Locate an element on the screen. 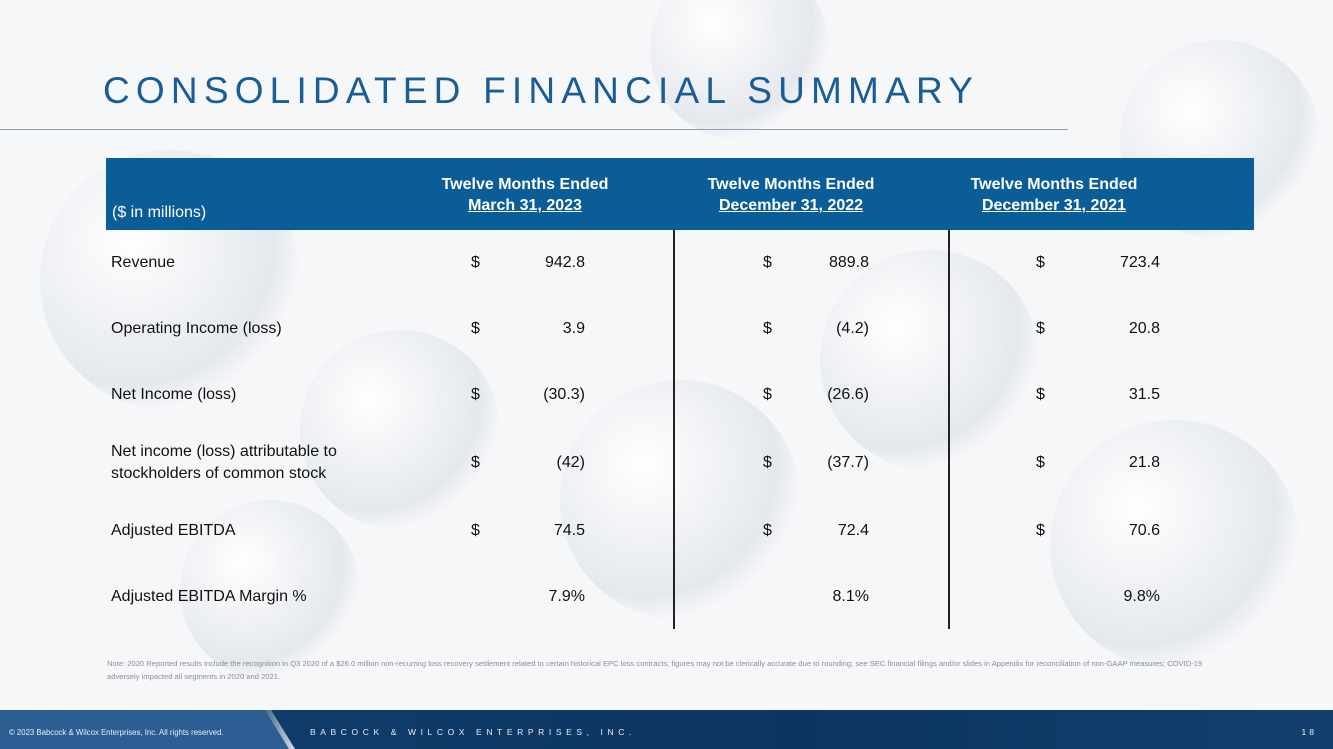  value-cell: 7.9% is located at coordinates (566, 596).